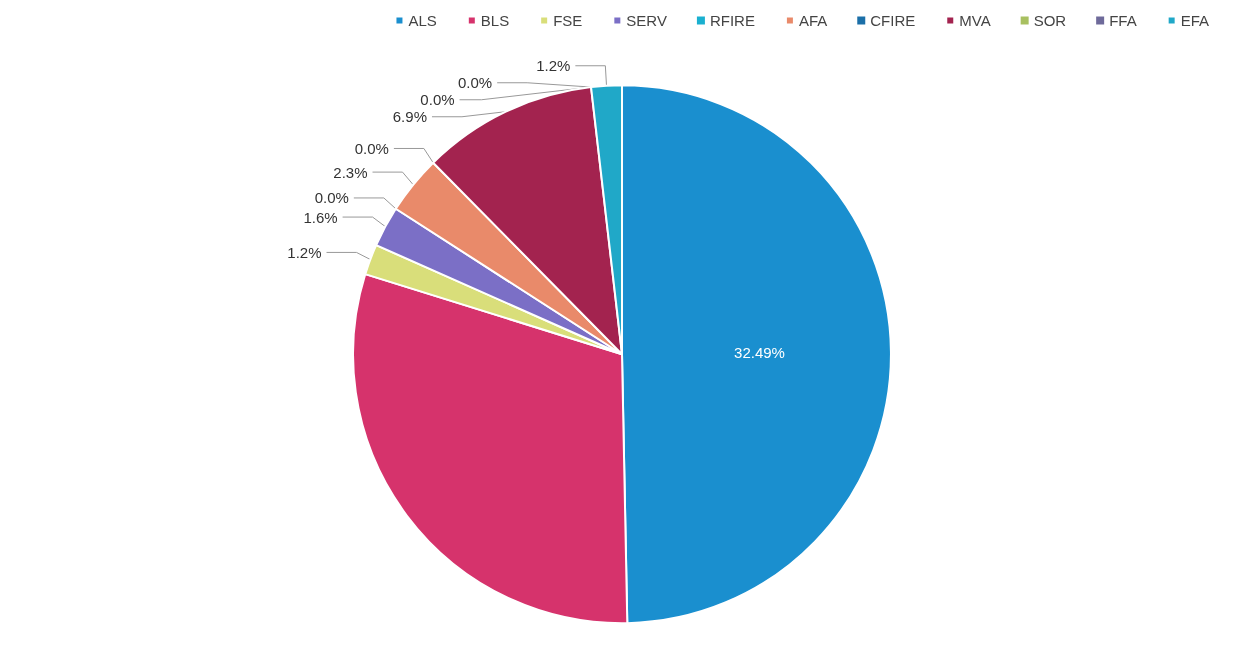 The width and height of the screenshot is (1244, 656). What do you see at coordinates (975, 20) in the screenshot?
I see `legend-label: MVA` at bounding box center [975, 20].